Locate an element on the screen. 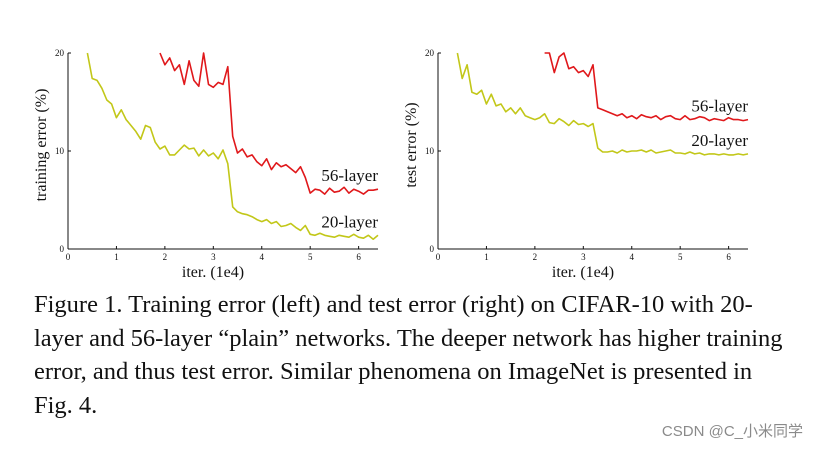 The image size is (815, 450). y-axis-label: test error (%) is located at coordinates (411, 144).